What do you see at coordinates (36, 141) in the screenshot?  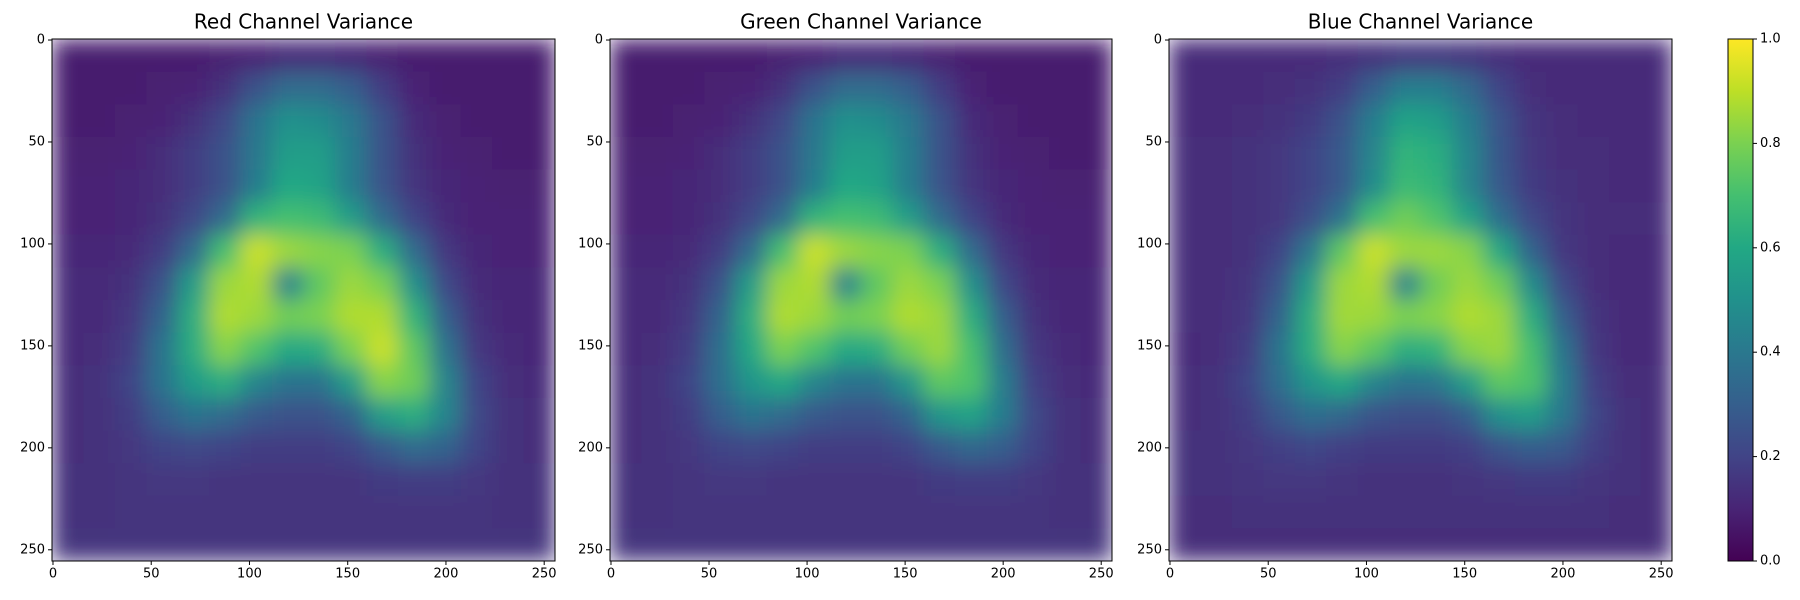 I see `y-tick-label: 50` at bounding box center [36, 141].